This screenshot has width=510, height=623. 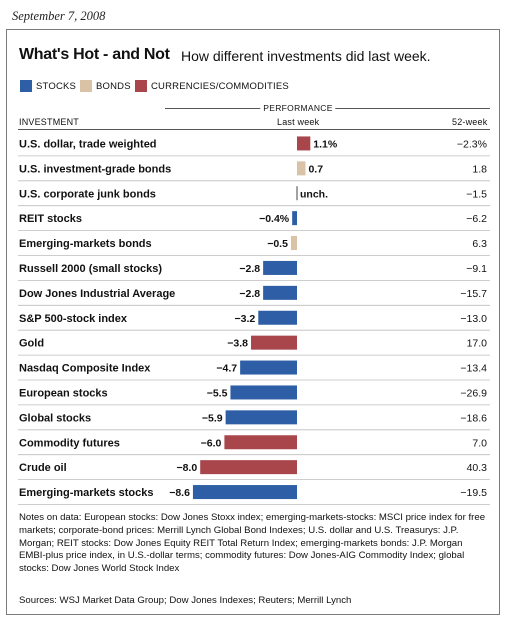 I want to click on value-label: −5.5, so click(x=217, y=393).